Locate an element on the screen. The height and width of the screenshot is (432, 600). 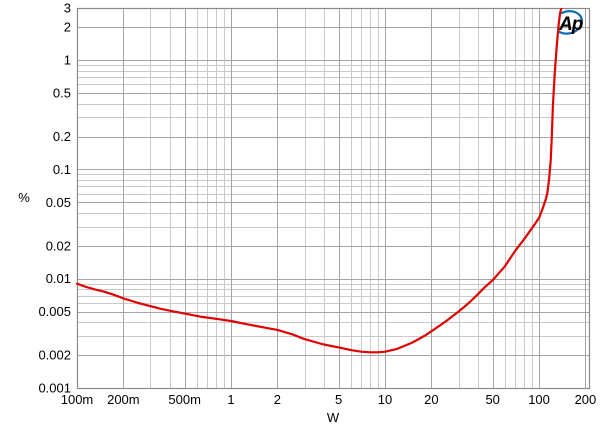
y-tick-label: 0.002 is located at coordinates (54, 355).